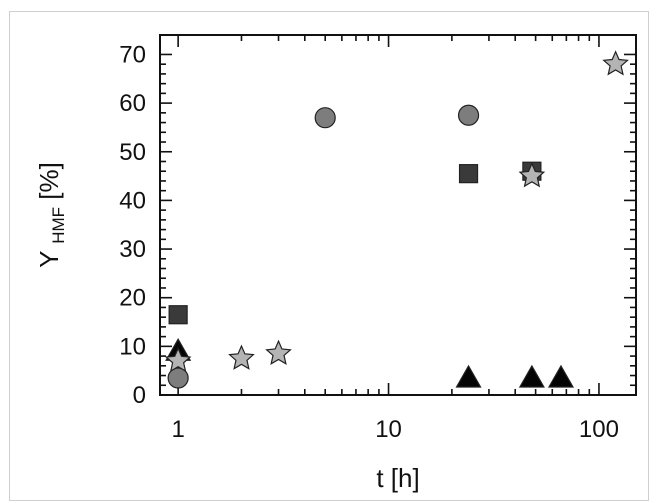  I want to click on y-tick-label: 50, so click(132, 152).